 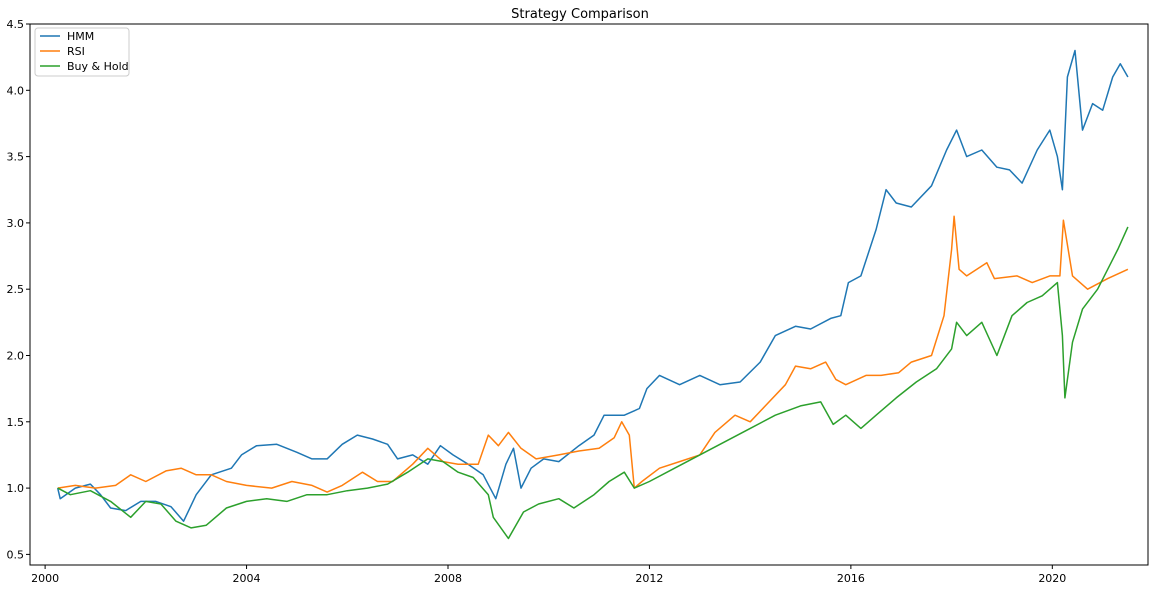 What do you see at coordinates (649, 578) in the screenshot?
I see `x-tick-label: 2012` at bounding box center [649, 578].